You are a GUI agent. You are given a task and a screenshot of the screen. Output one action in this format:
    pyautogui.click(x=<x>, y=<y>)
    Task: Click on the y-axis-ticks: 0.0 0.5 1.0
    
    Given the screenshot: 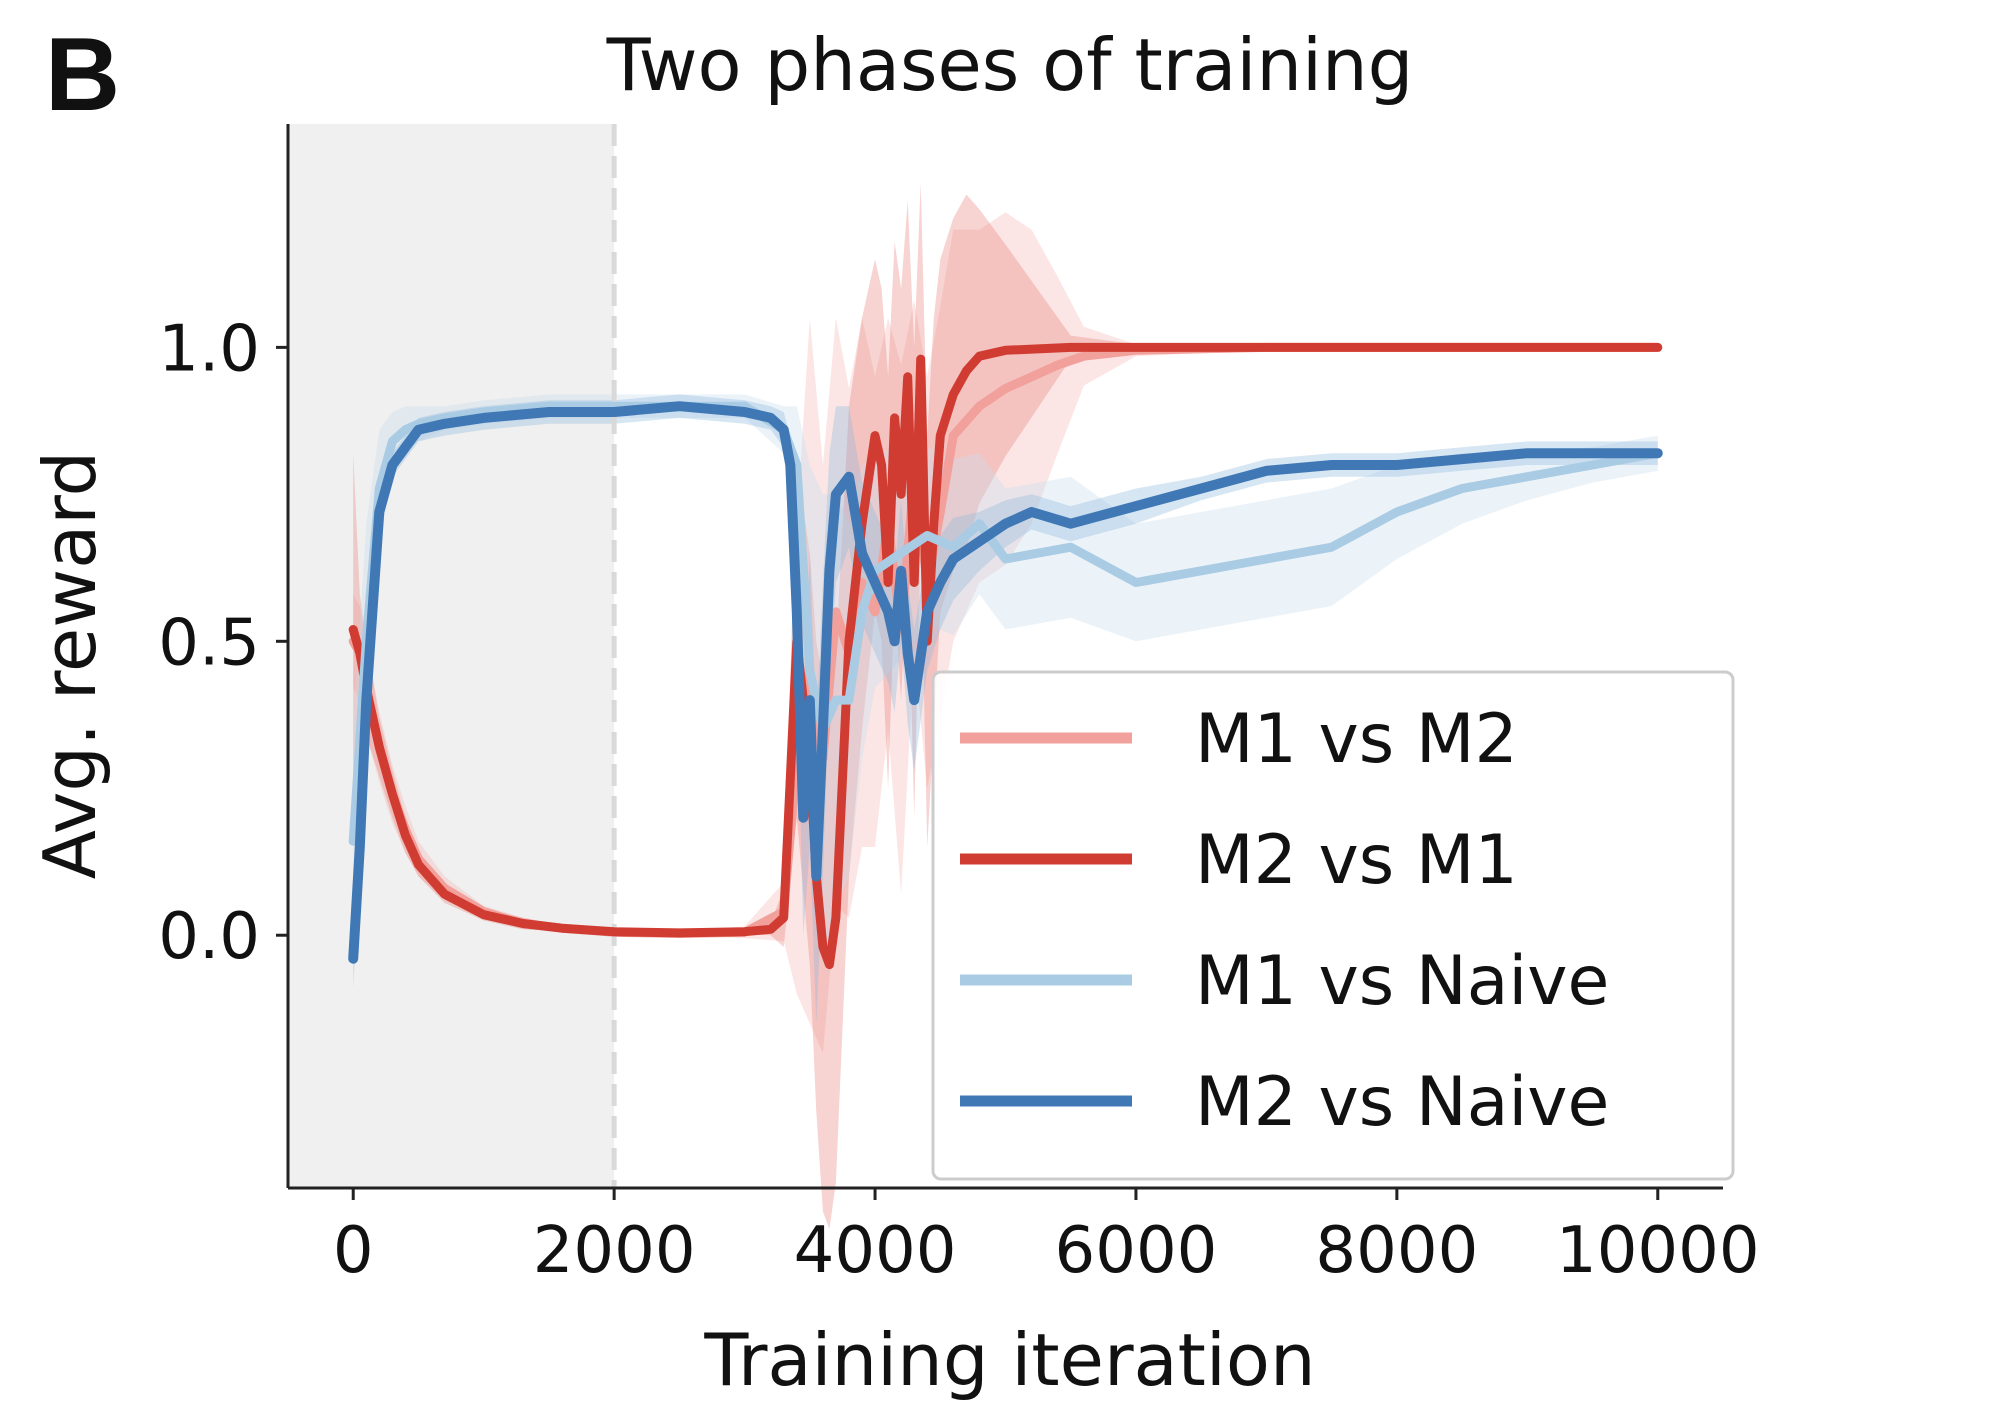 What is the action you would take?
    pyautogui.click(x=223, y=643)
    